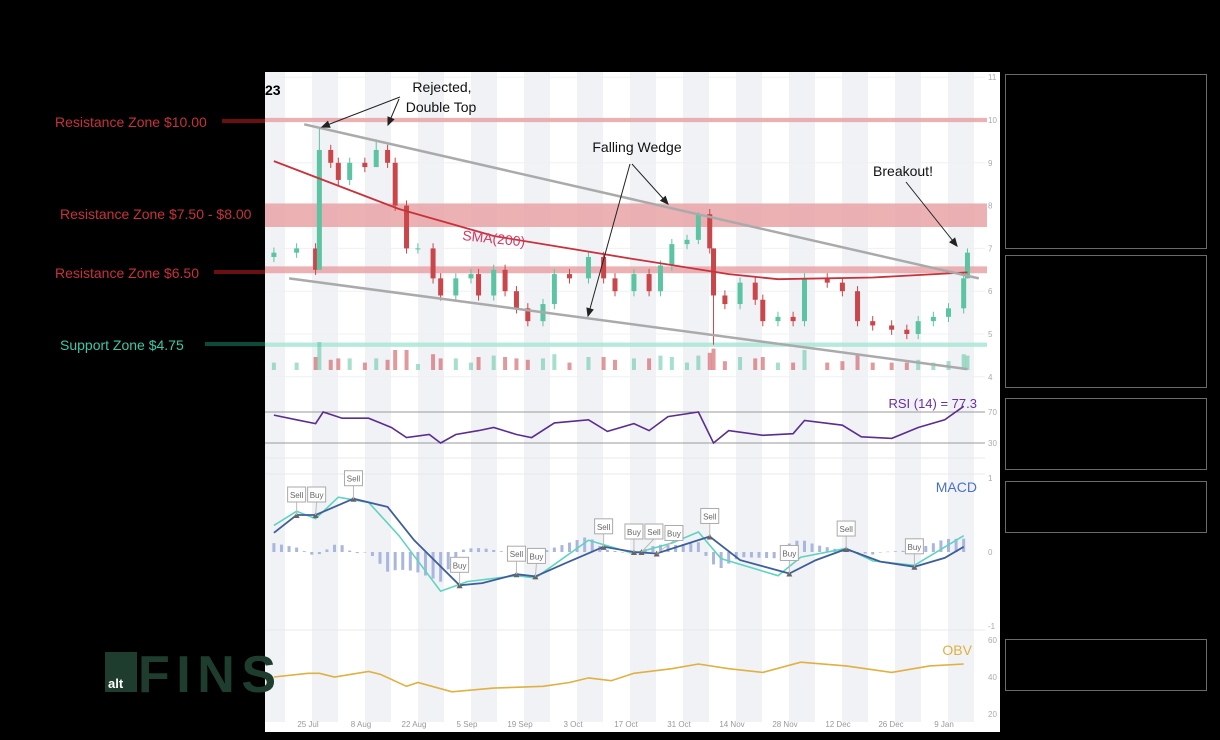  I want to click on x-tick-label: 26 Dec, so click(890, 724).